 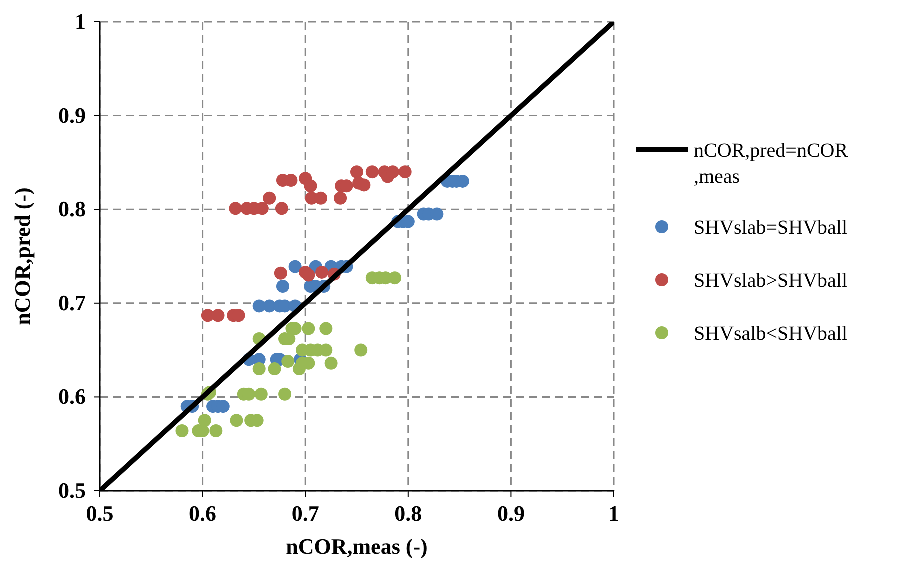 I want to click on x-tick-label: 0.9, so click(x=511, y=513).